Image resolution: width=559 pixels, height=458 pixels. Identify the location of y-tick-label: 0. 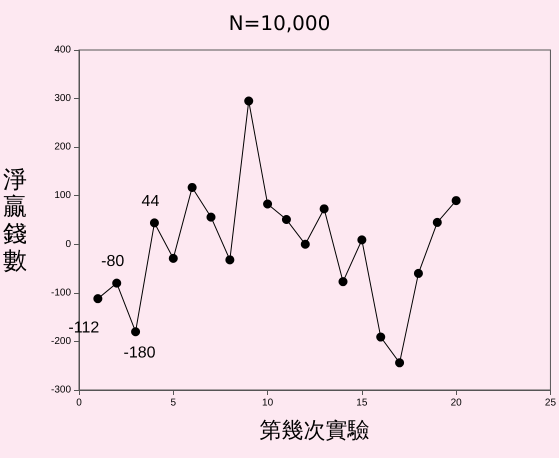
(68, 244).